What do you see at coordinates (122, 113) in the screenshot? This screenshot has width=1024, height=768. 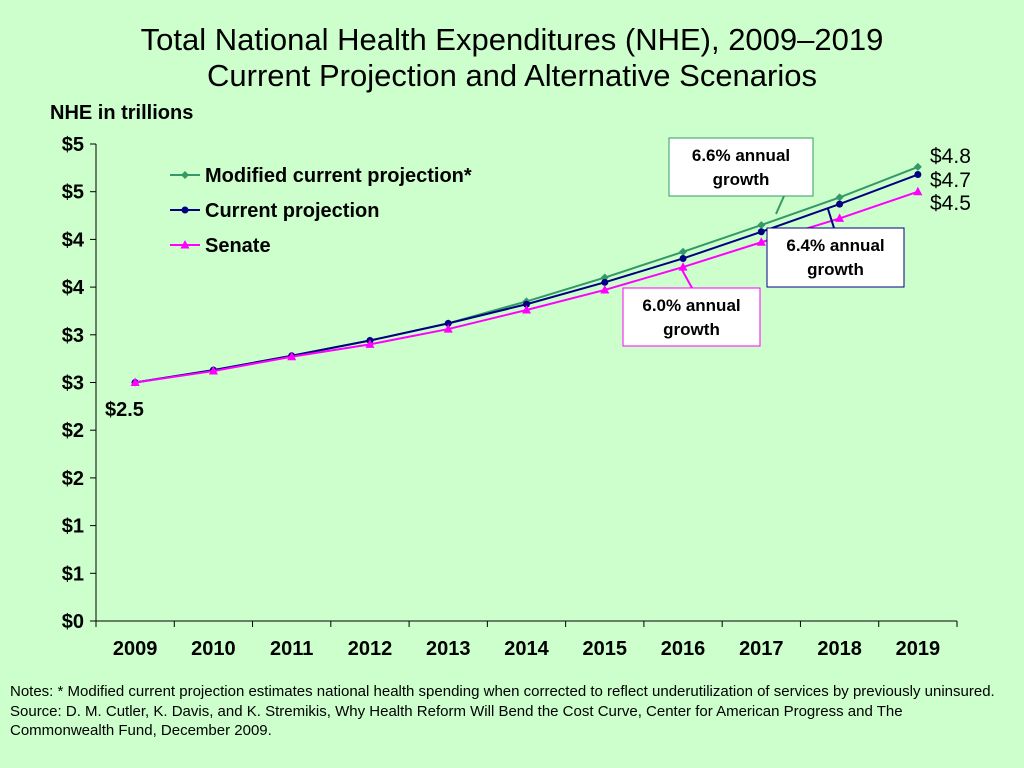 I see `y-axis-label: NHE in trillions` at bounding box center [122, 113].